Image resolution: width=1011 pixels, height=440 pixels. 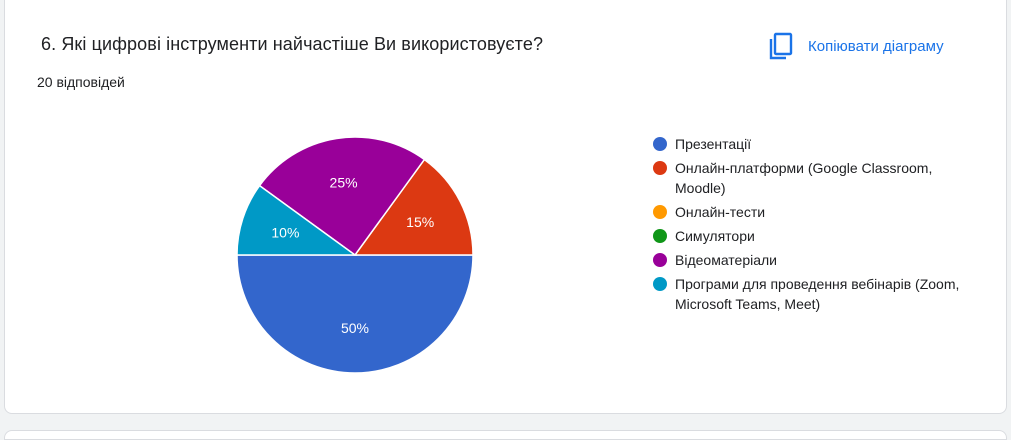 I want to click on legend-item: Онлайн-тести, so click(x=813, y=212).